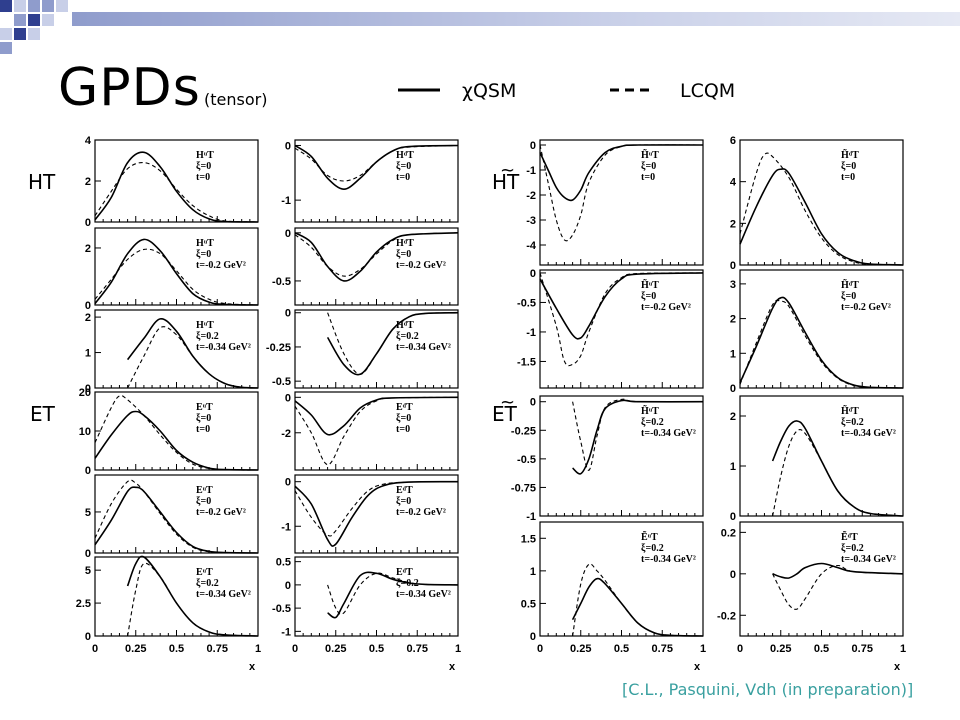  I want to click on series-lcqm-HtTd_t0, so click(821, 209).